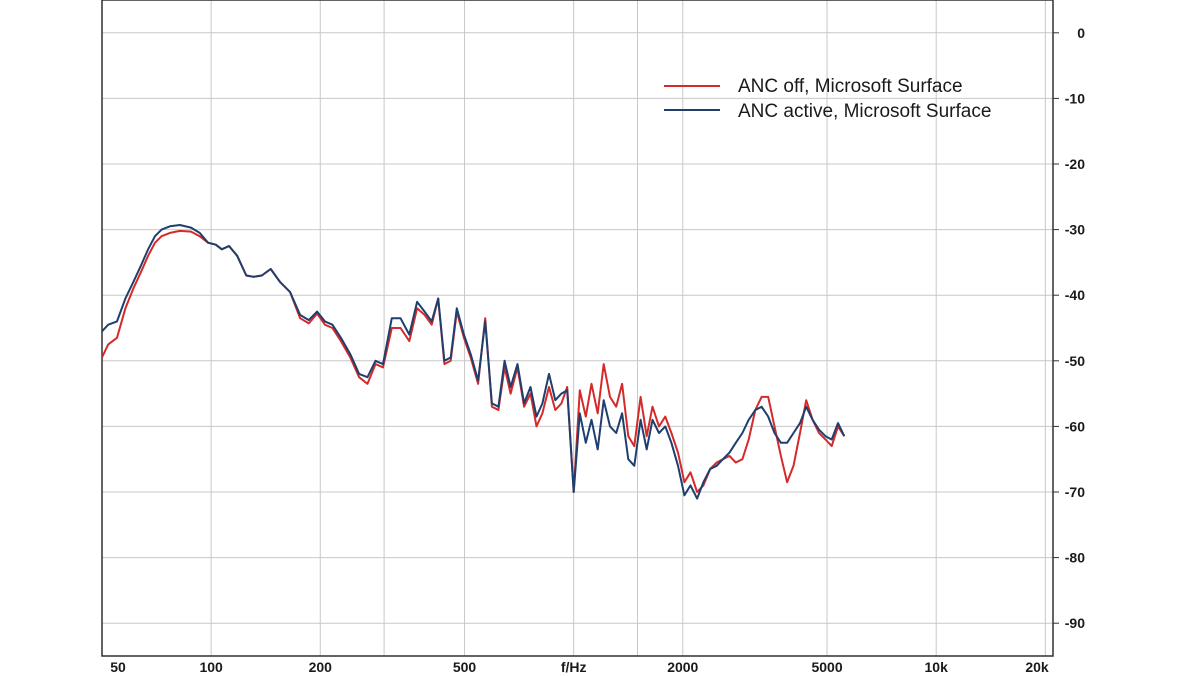 Image resolution: width=1200 pixels, height=676 pixels. What do you see at coordinates (1081, 33) in the screenshot?
I see `y-tick-label: 0` at bounding box center [1081, 33].